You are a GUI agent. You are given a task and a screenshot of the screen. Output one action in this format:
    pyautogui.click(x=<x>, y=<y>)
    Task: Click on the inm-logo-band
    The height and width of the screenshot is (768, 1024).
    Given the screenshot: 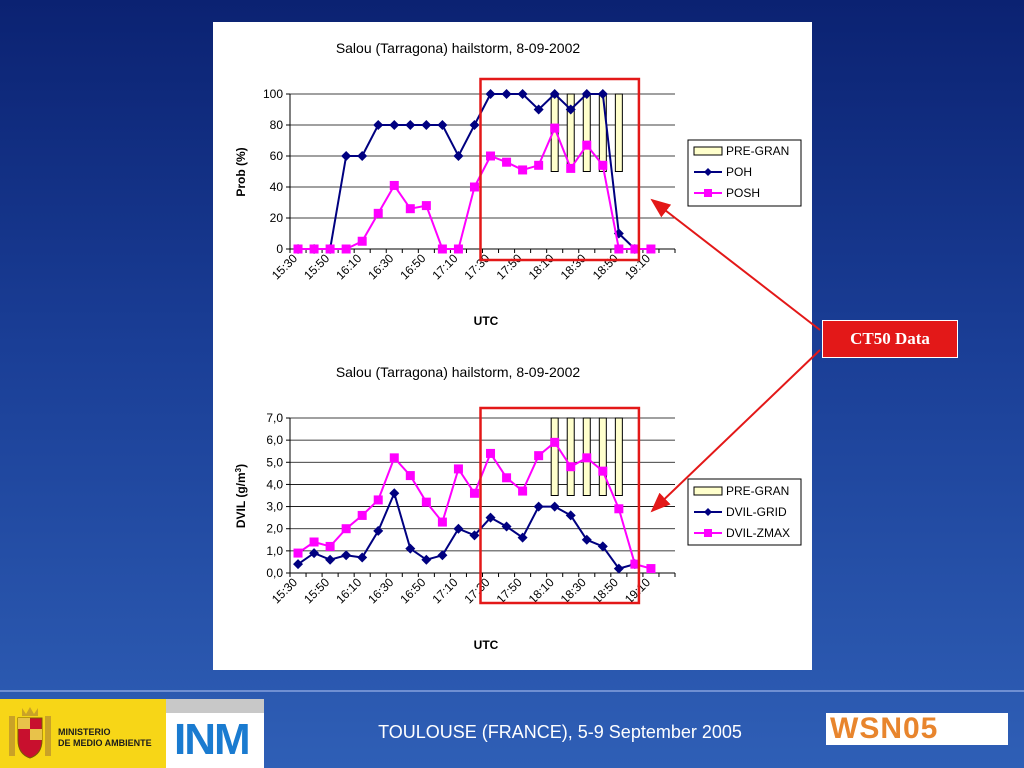 What is the action you would take?
    pyautogui.click(x=215, y=706)
    